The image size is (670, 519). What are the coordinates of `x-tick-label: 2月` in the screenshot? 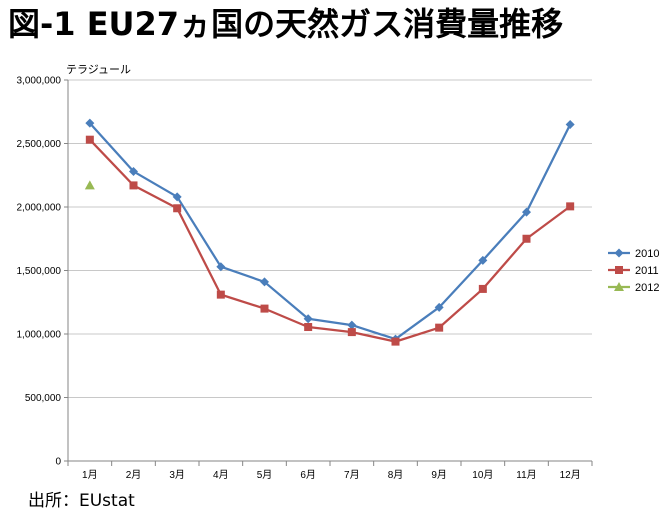 It's located at (134, 475).